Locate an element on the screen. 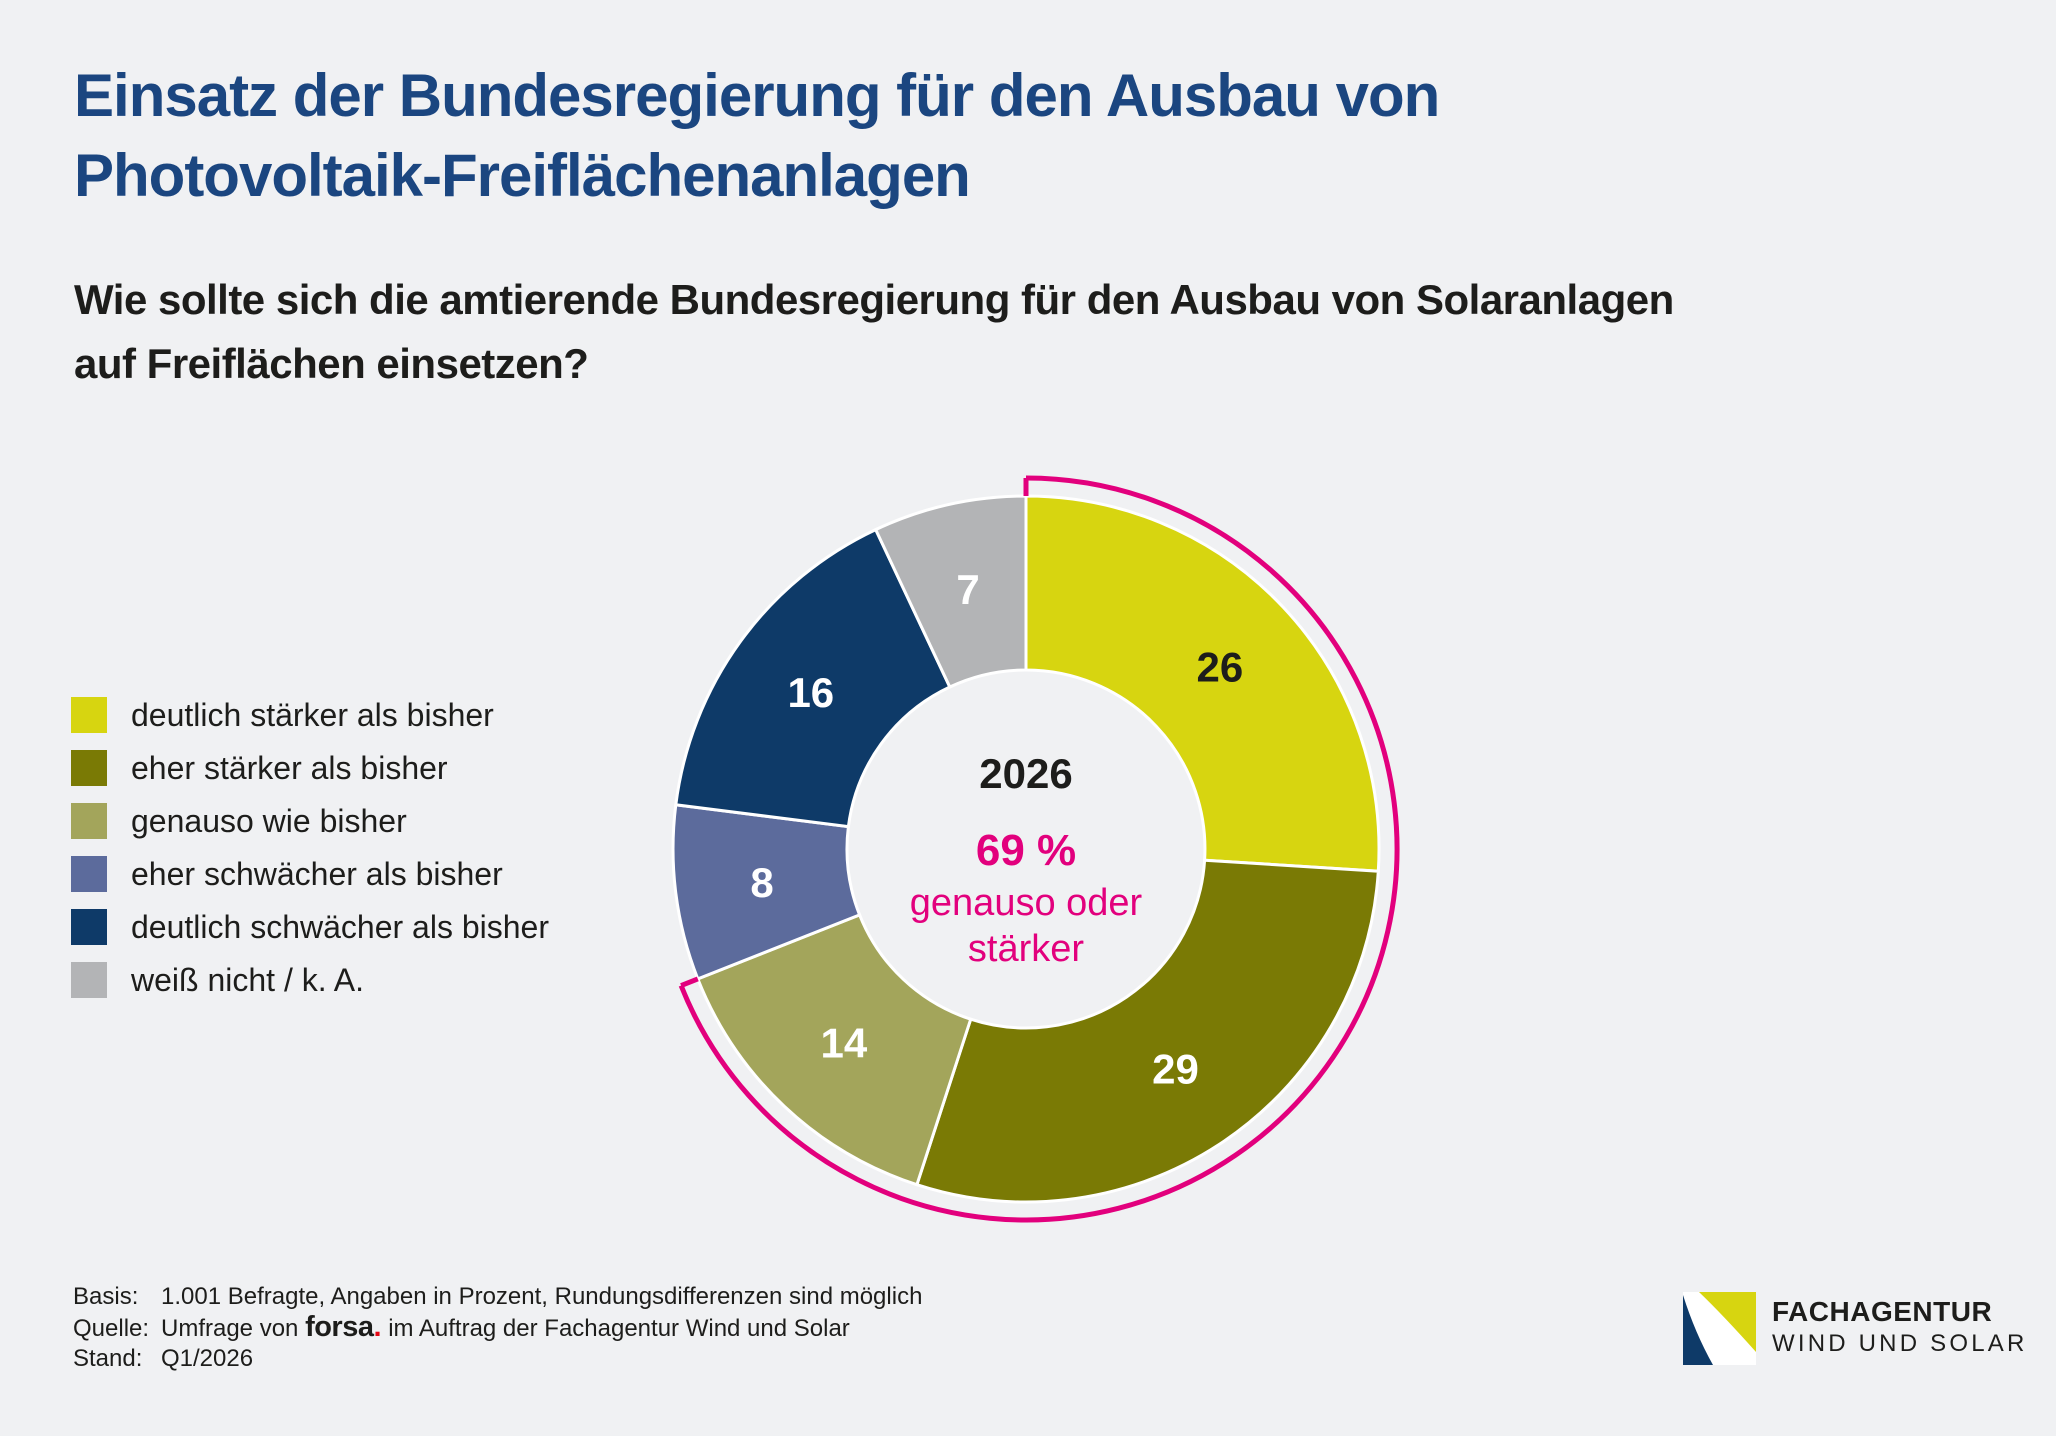 This screenshot has height=1436, width=2056. page-title-line2: Photovoltaik-Freiflächenanlagen is located at coordinates (522, 175).